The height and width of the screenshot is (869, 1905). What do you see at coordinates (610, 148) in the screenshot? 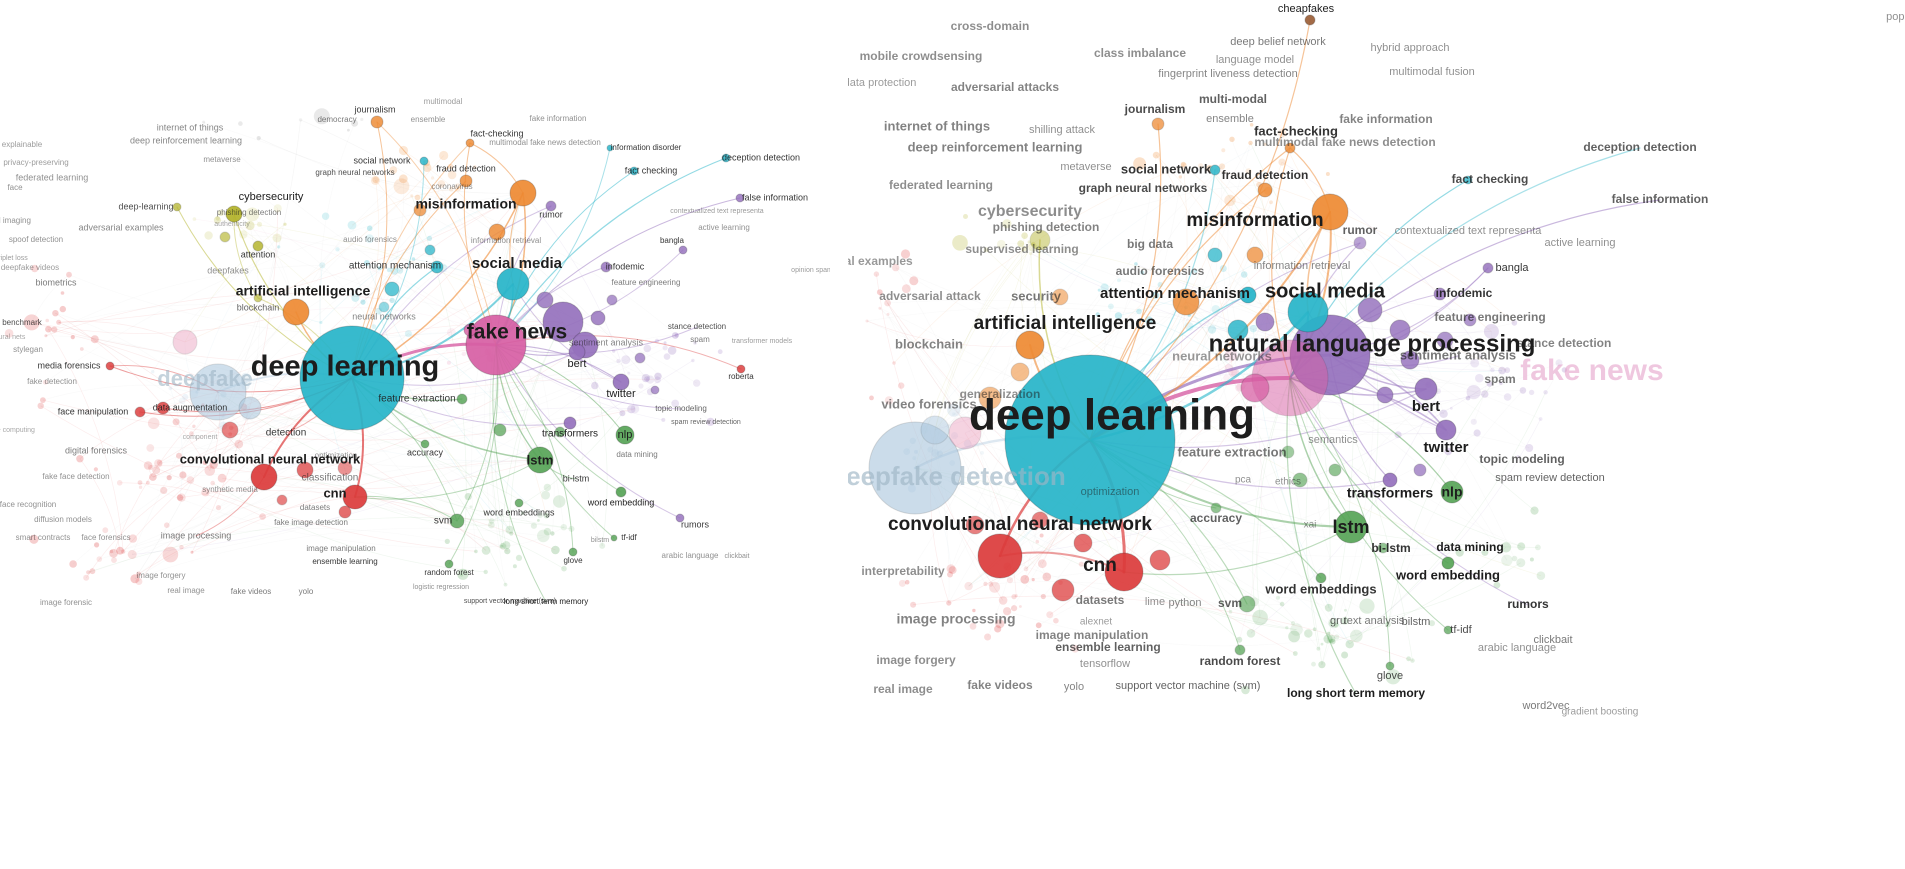
I see `node-information-disorder` at bounding box center [610, 148].